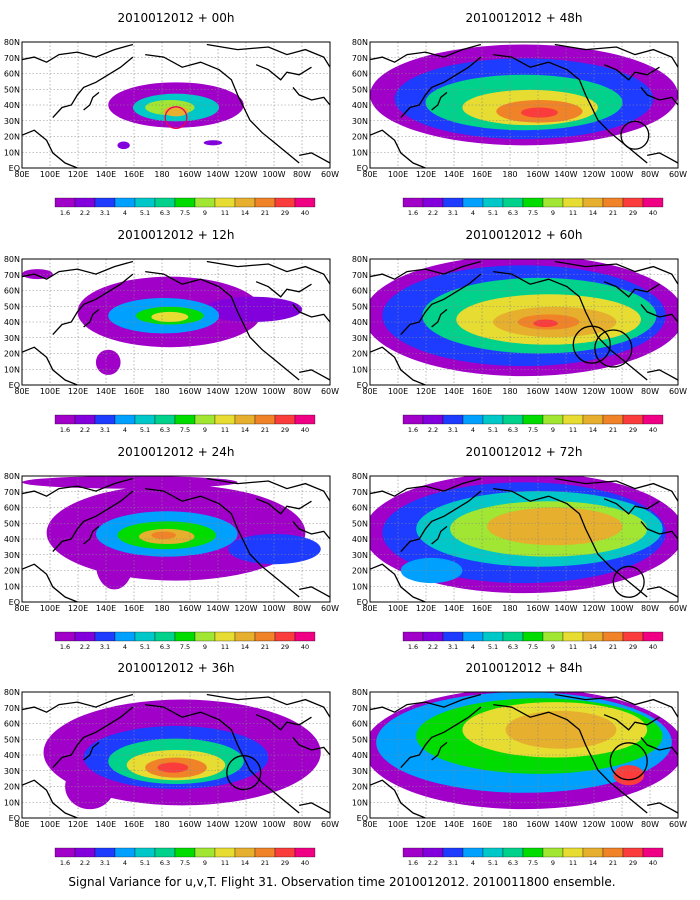  Describe the element at coordinates (165, 430) in the screenshot. I see `panel-1-colorbar-label-5: 6.3` at that location.